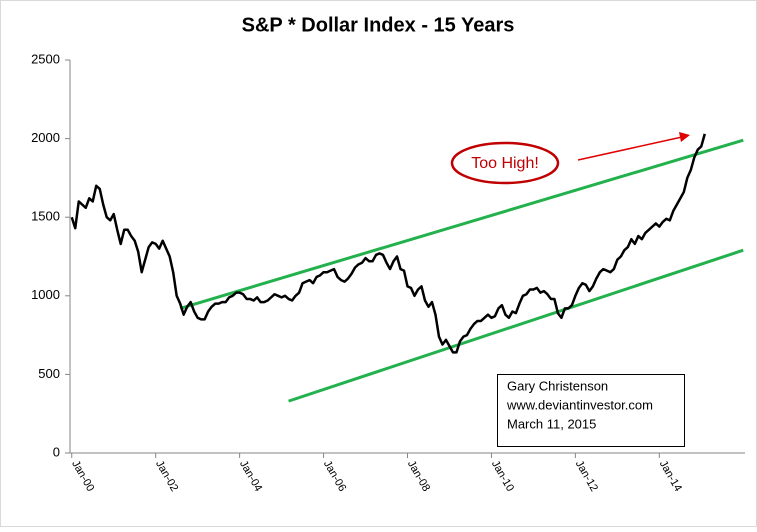 This screenshot has width=757, height=532. I want to click on callout-ellipse, so click(505, 163).